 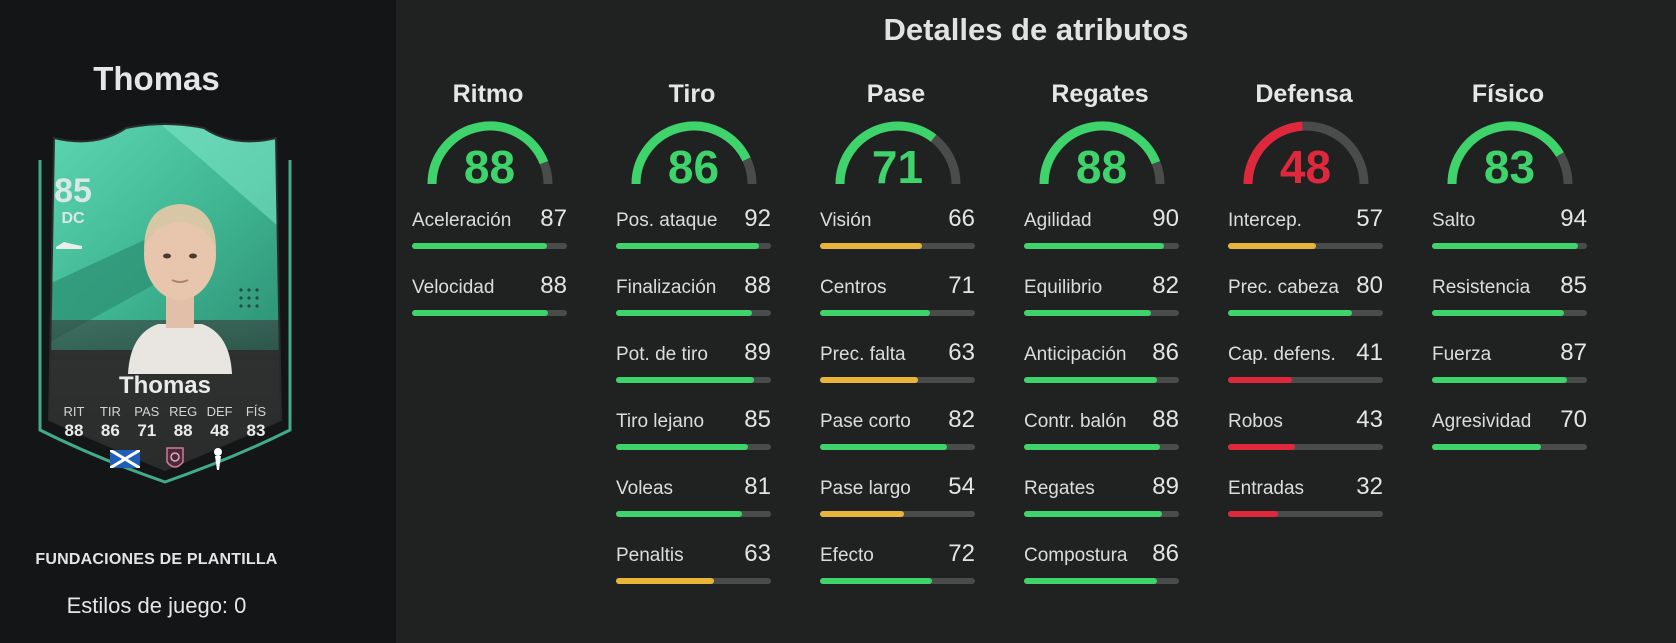 I want to click on stat-value: 70, so click(x=1573, y=419).